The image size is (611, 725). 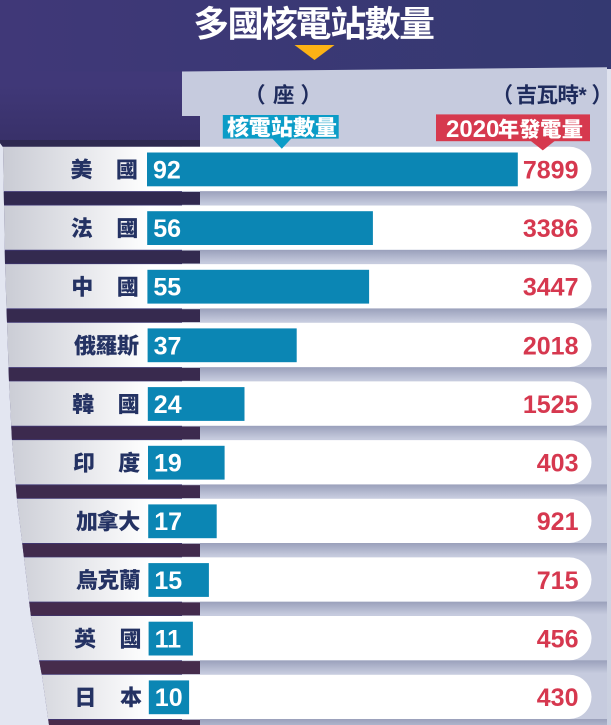 What do you see at coordinates (551, 346) in the screenshot?
I see `svg-text: 2018` at bounding box center [551, 346].